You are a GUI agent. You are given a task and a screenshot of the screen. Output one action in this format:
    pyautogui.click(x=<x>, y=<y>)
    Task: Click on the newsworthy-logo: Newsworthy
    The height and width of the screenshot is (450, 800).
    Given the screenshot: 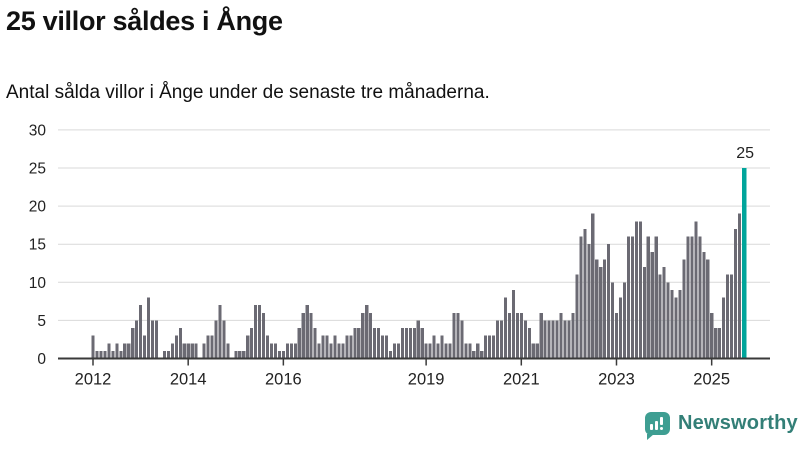 What is the action you would take?
    pyautogui.click(x=721, y=426)
    